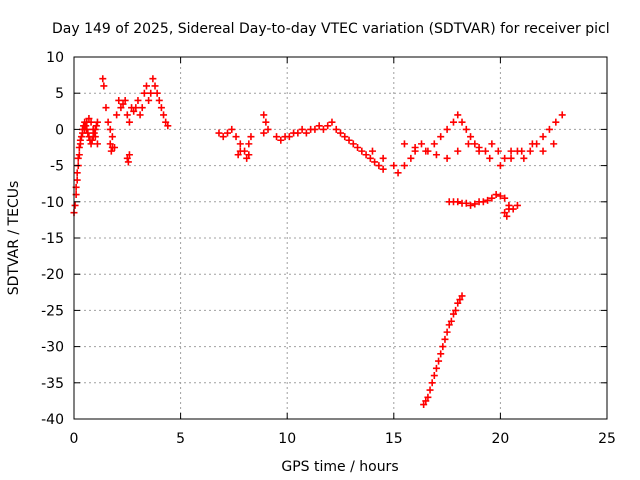 This screenshot has height=480, width=640. What do you see at coordinates (55, 58) in the screenshot?
I see `y-tick-label: 10` at bounding box center [55, 58].